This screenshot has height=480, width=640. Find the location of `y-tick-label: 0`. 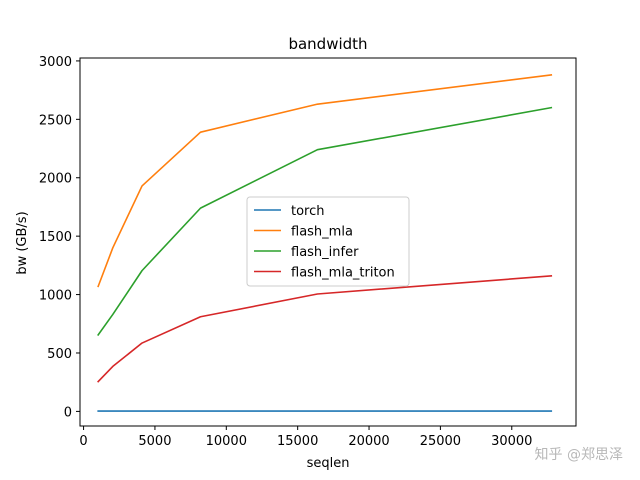

y-tick-label: 0 is located at coordinates (68, 412).